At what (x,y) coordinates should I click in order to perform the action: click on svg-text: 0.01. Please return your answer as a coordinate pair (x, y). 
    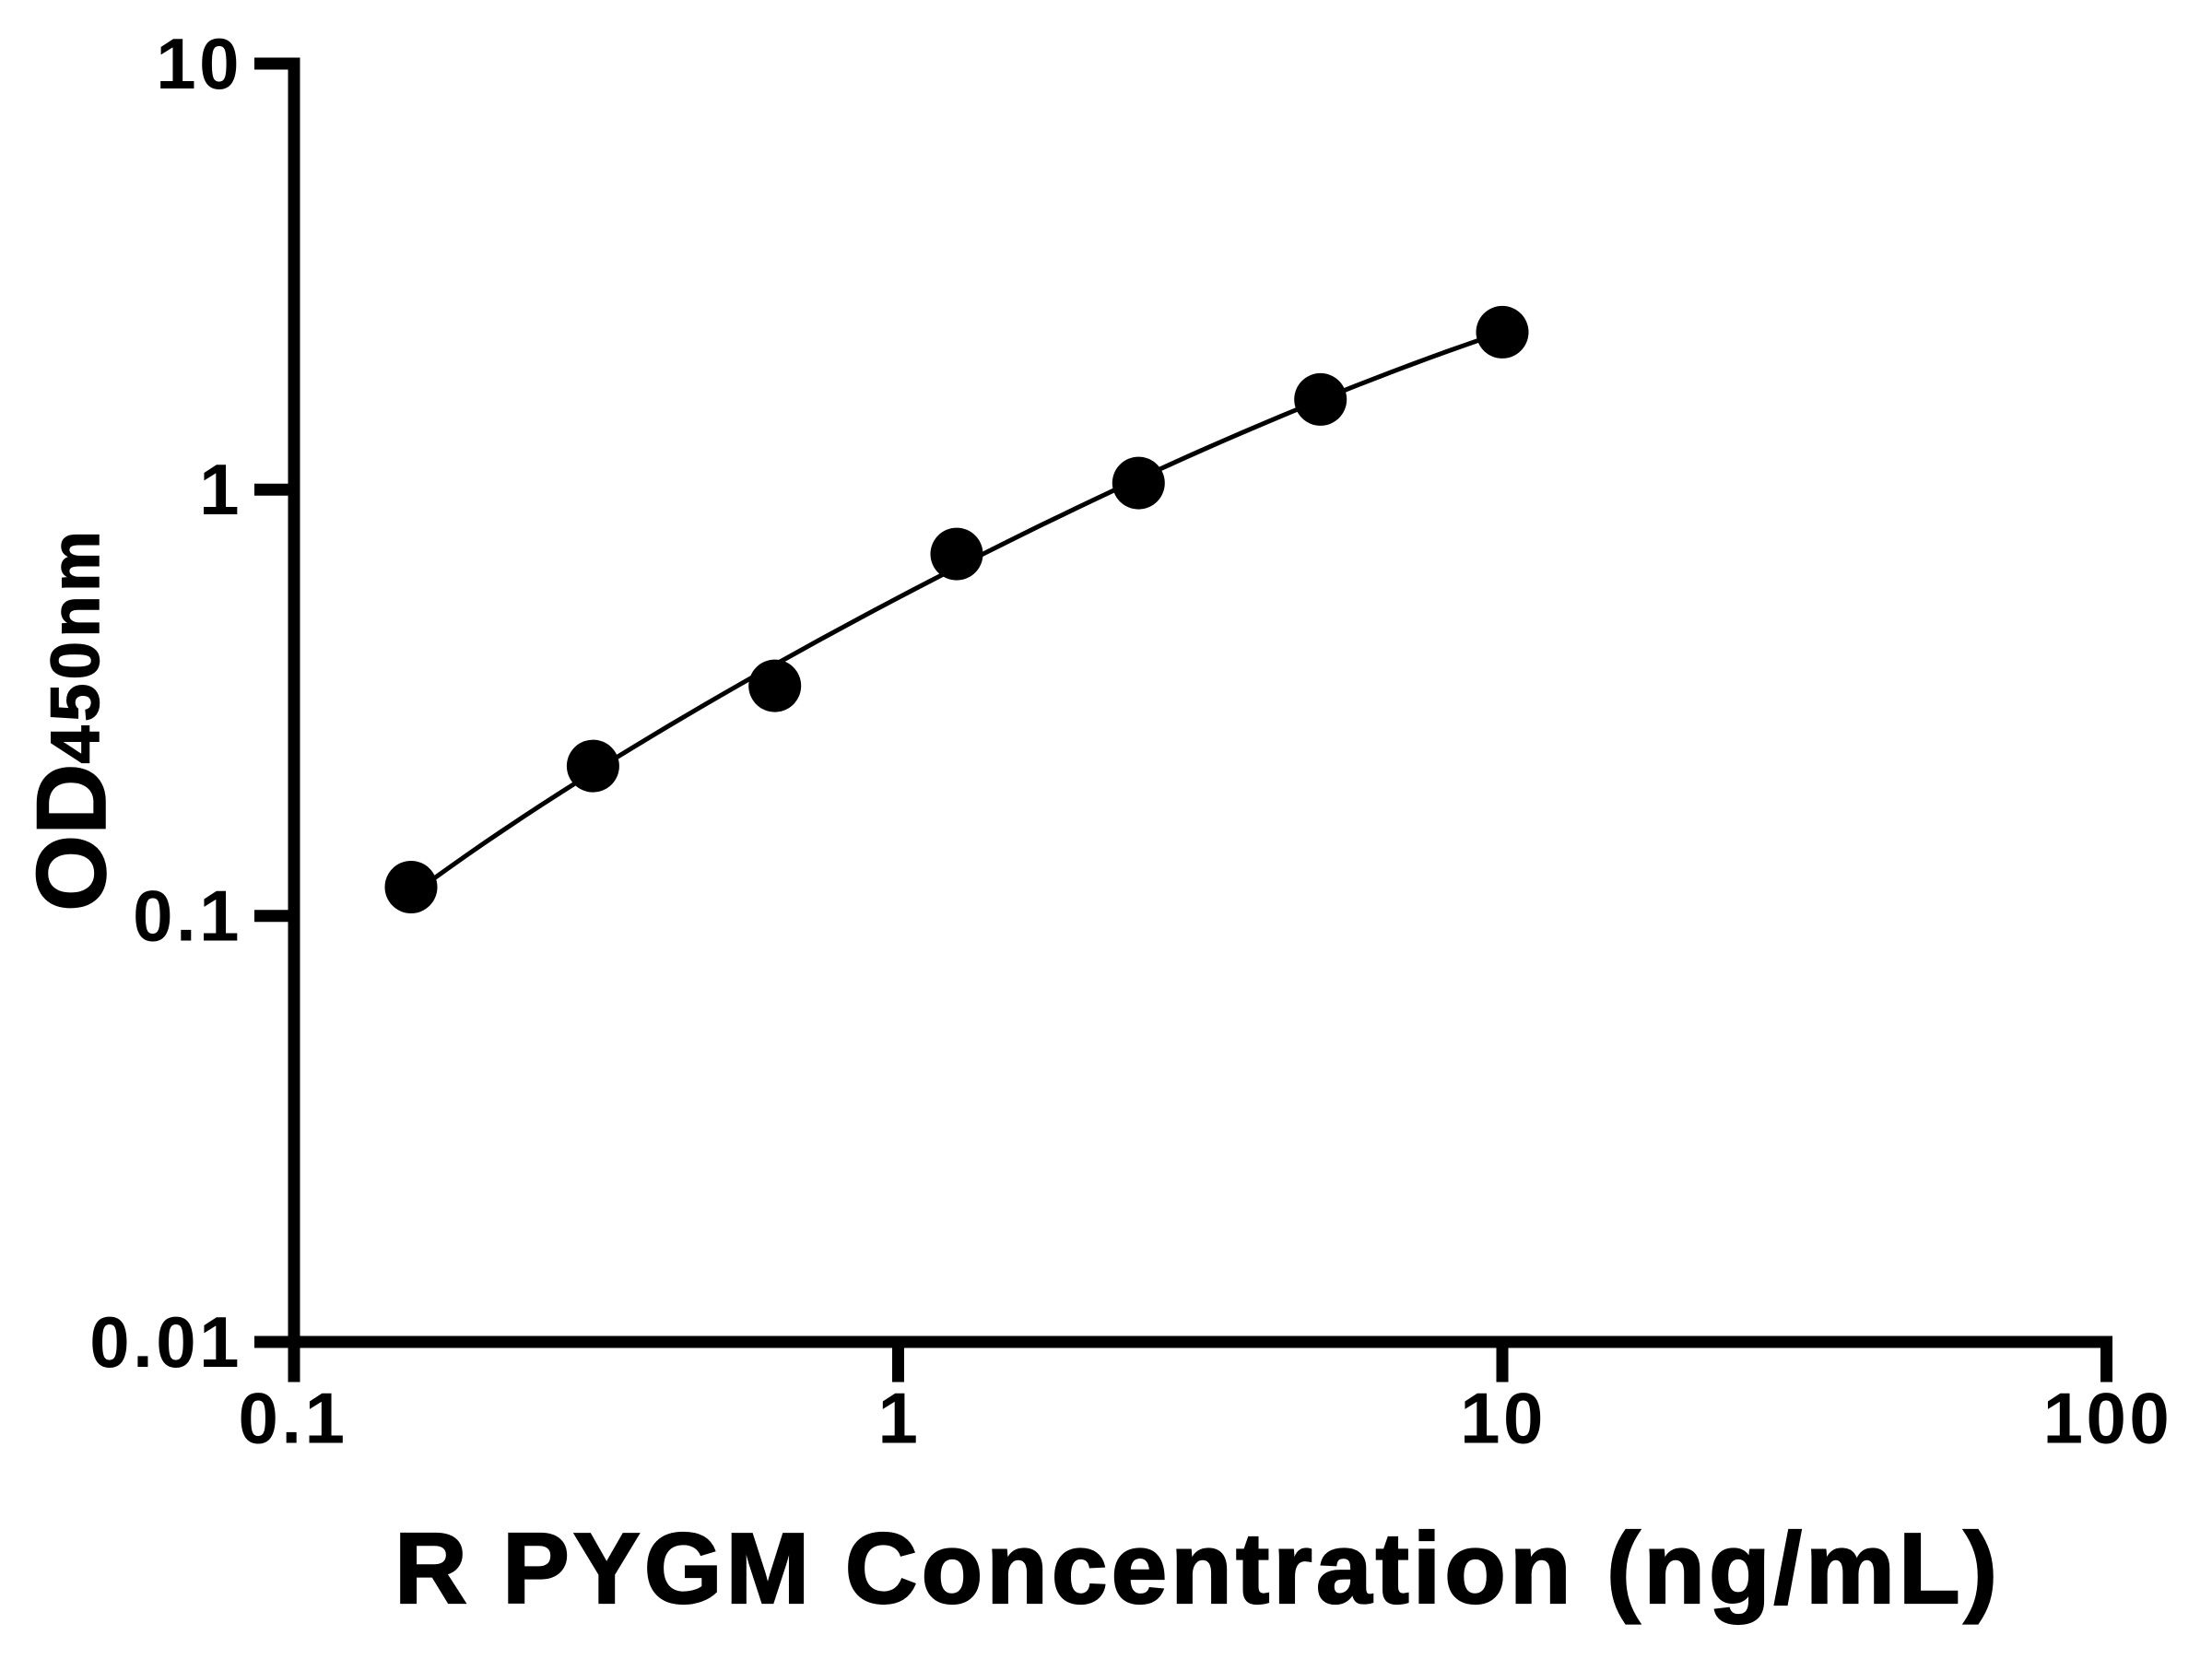
    Looking at the image, I should click on (165, 1341).